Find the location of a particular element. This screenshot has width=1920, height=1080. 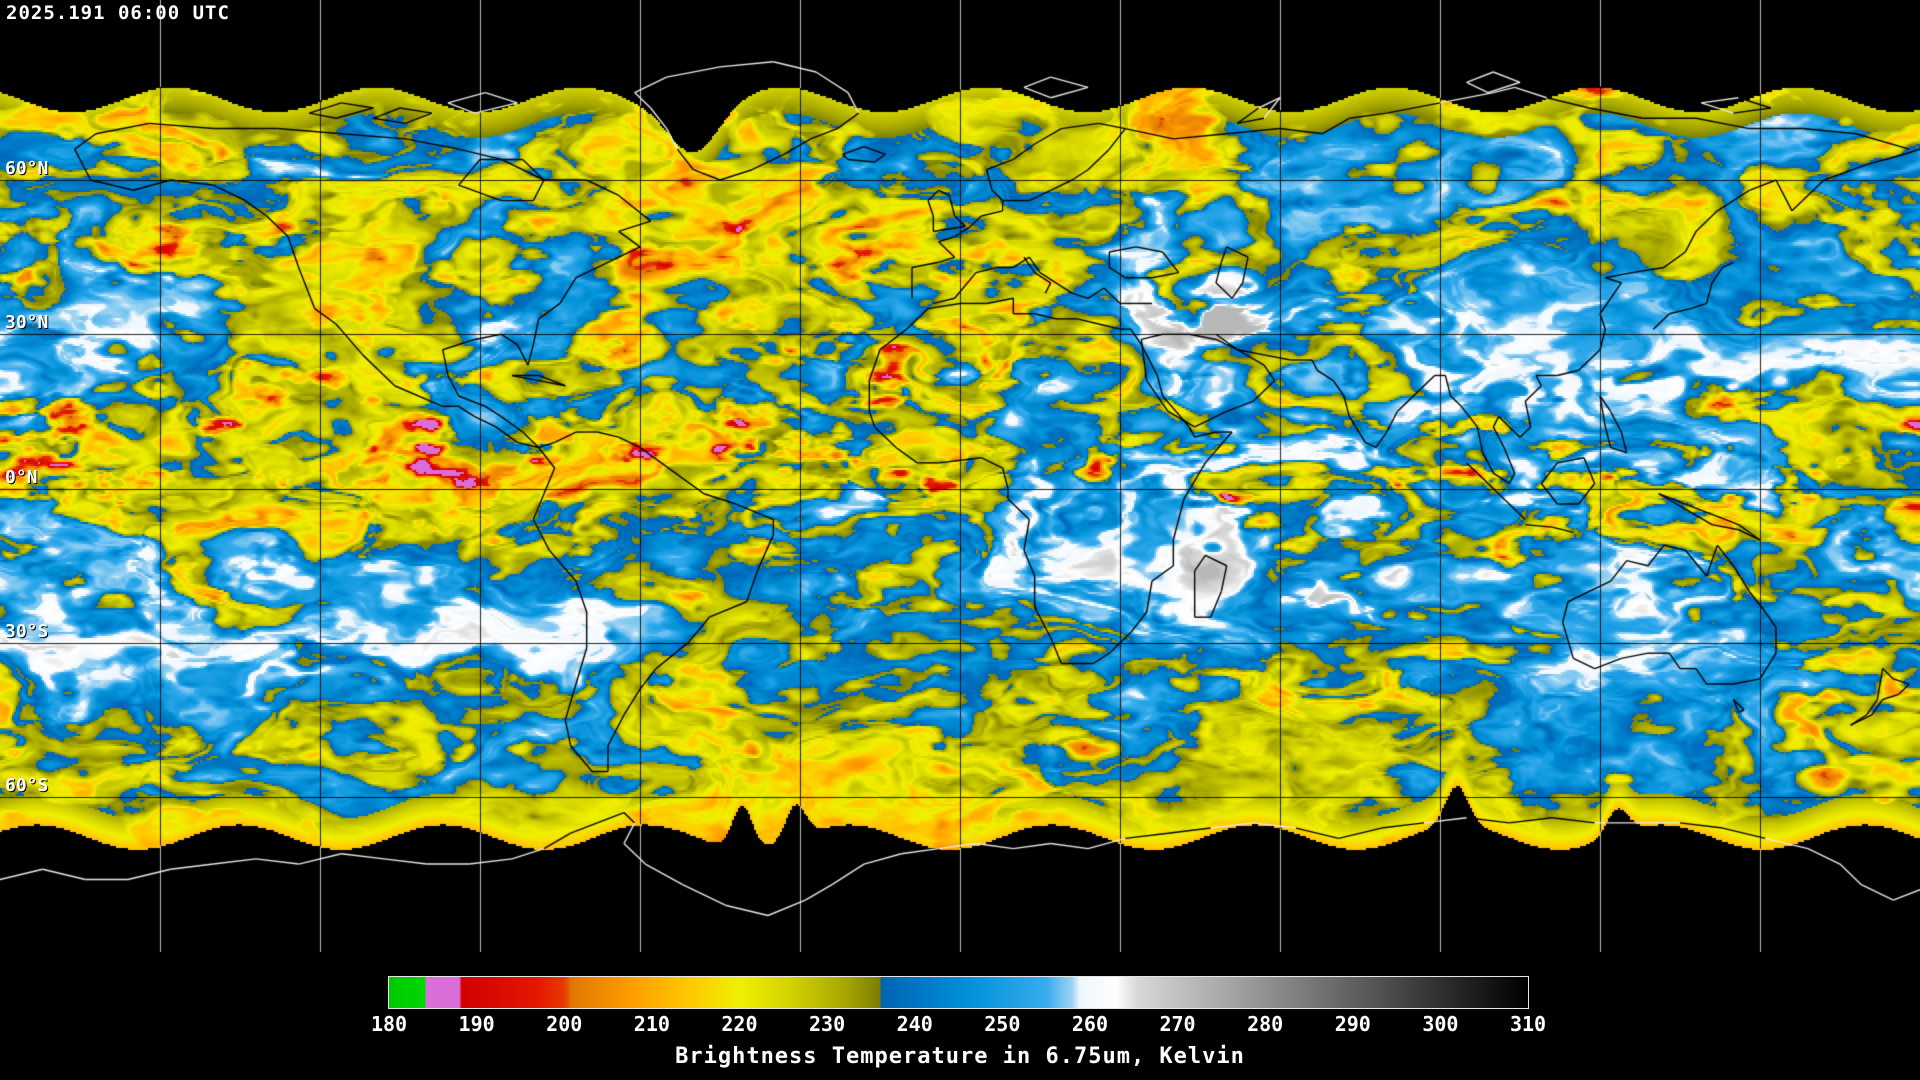

colorbar-tick-240: 240 is located at coordinates (914, 1024).